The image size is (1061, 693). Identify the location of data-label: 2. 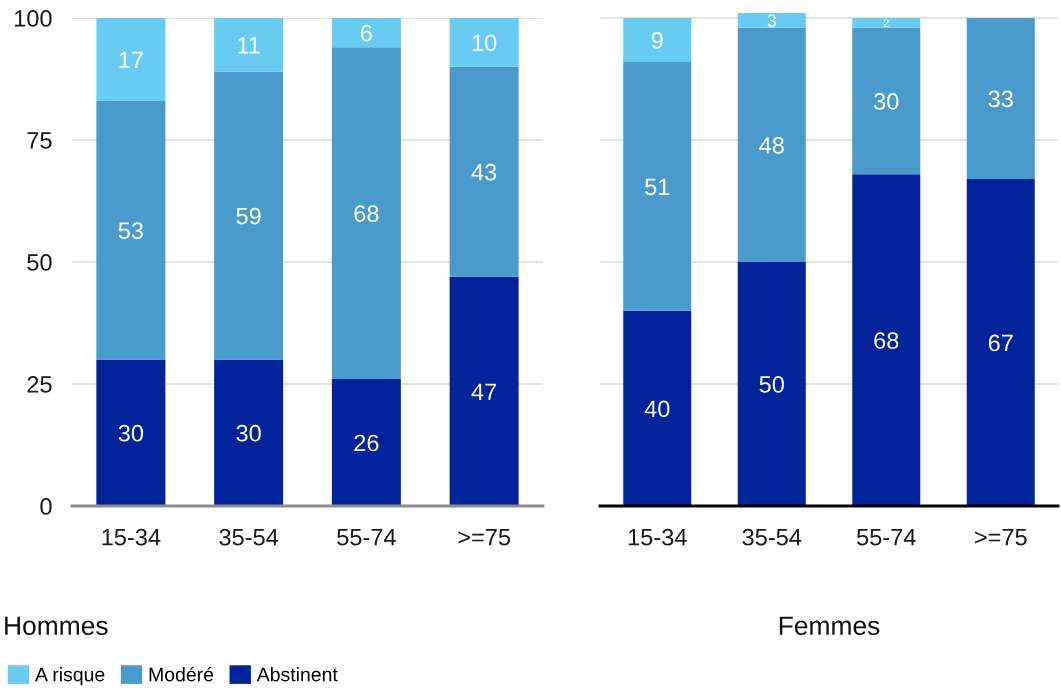
(886, 23).